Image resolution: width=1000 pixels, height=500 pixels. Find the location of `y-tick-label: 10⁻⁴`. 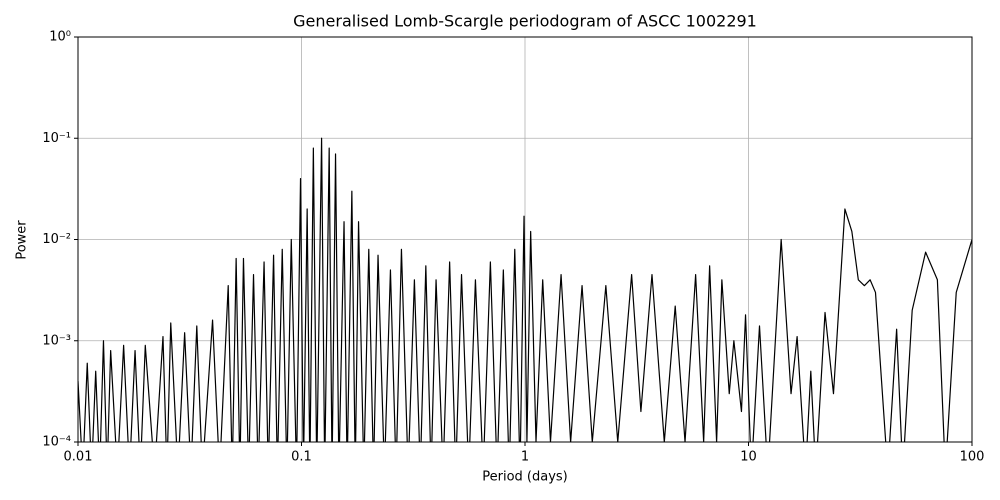

y-tick-label: 10⁻⁴ is located at coordinates (56, 442).